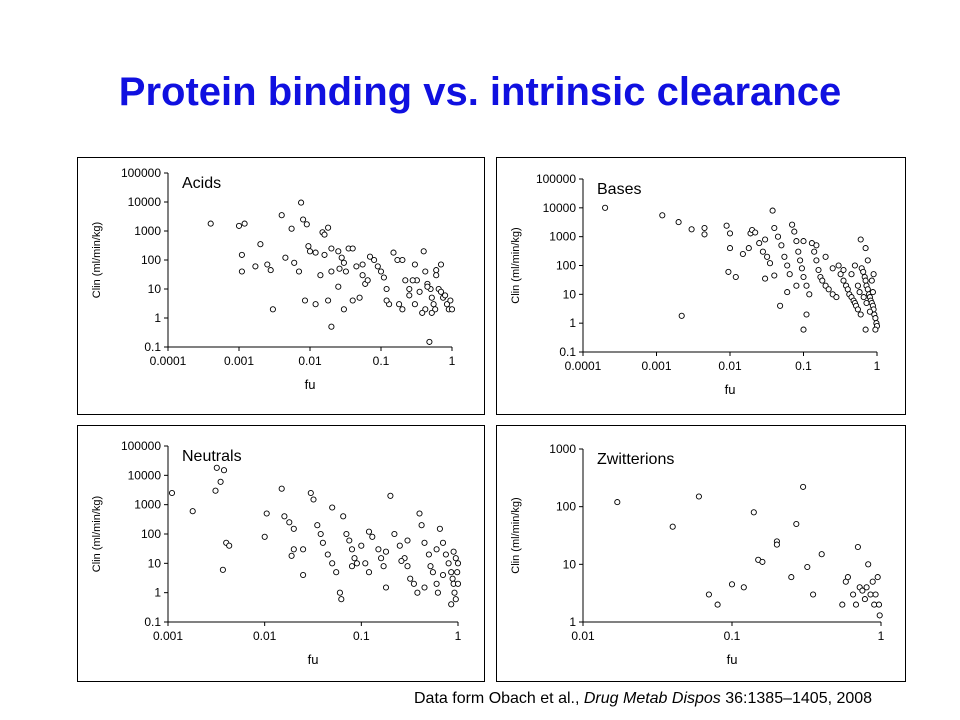  I want to click on x-tick-label: 0.01, so click(265, 636).